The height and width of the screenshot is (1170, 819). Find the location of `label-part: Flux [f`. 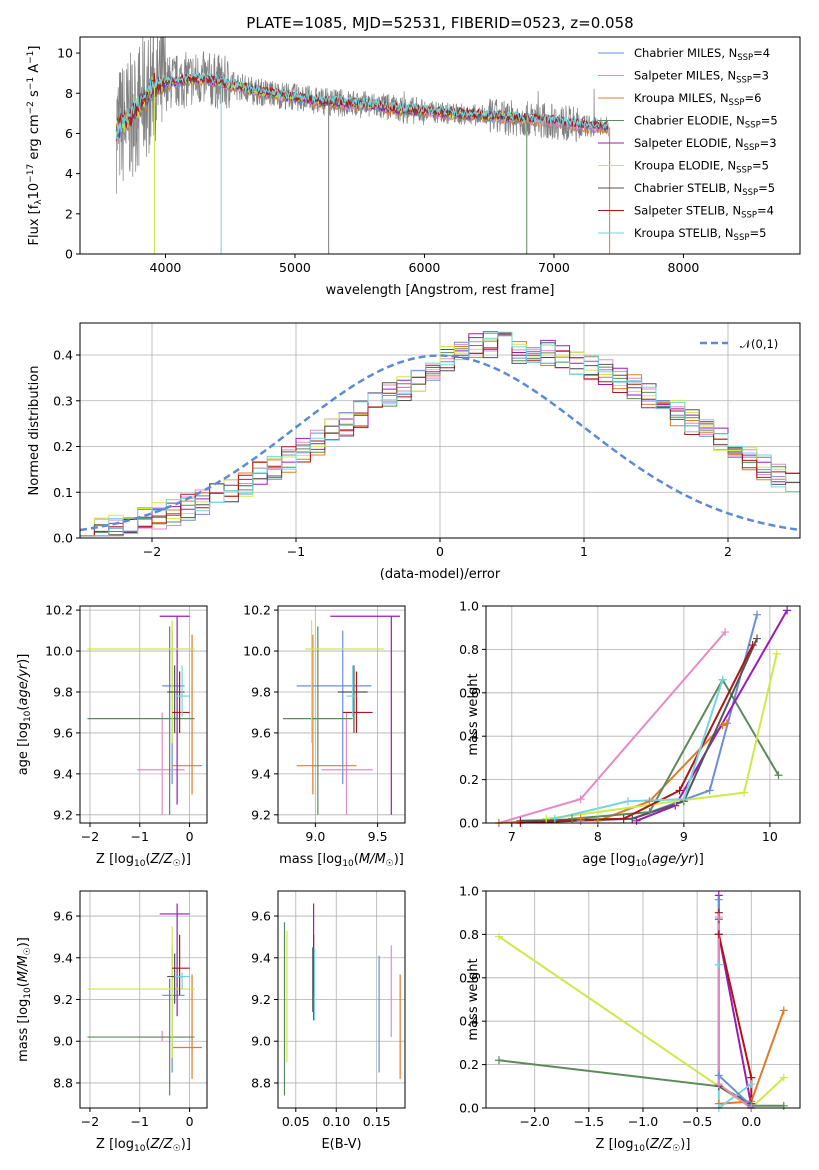

label-part: Flux [f is located at coordinates (34, 224).